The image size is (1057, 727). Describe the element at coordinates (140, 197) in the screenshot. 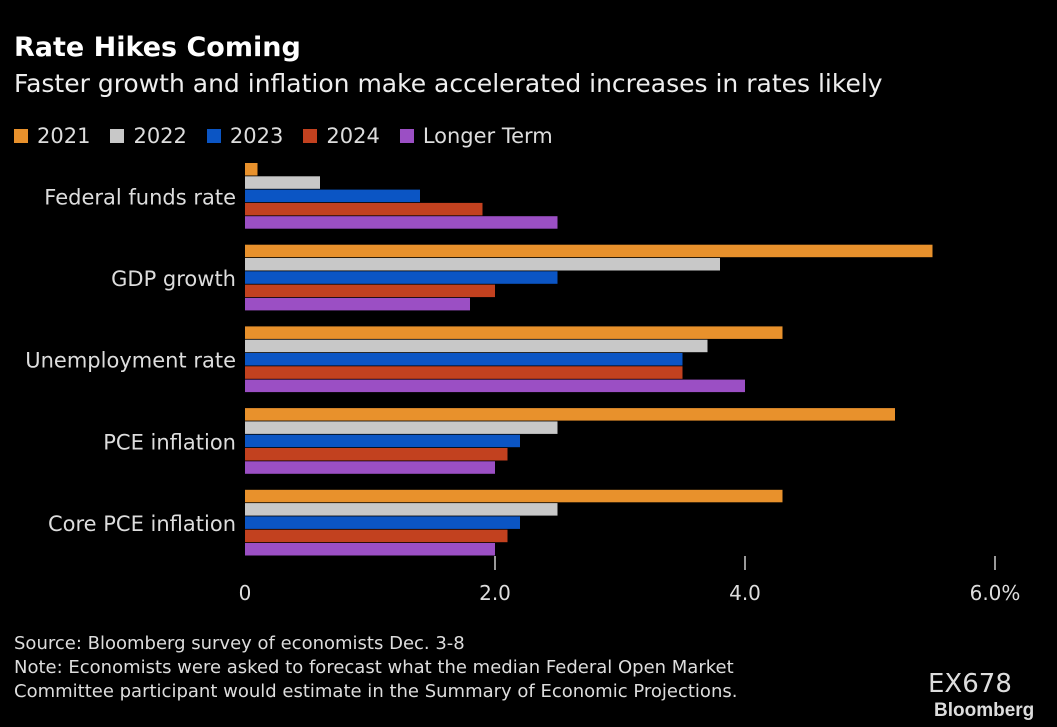

I see `category-label: Federal funds rate` at that location.